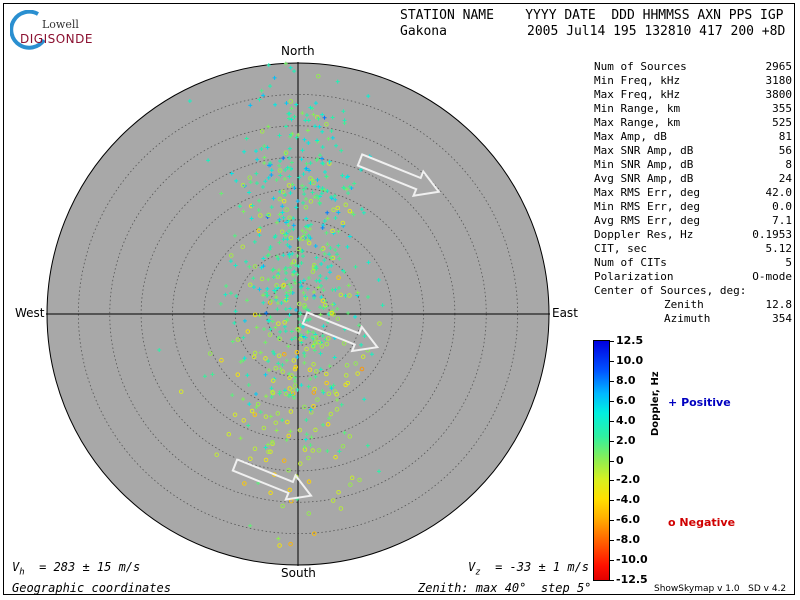 Image resolution: width=800 pixels, height=600 pixels. I want to click on stat-value: 5.12, so click(779, 248).